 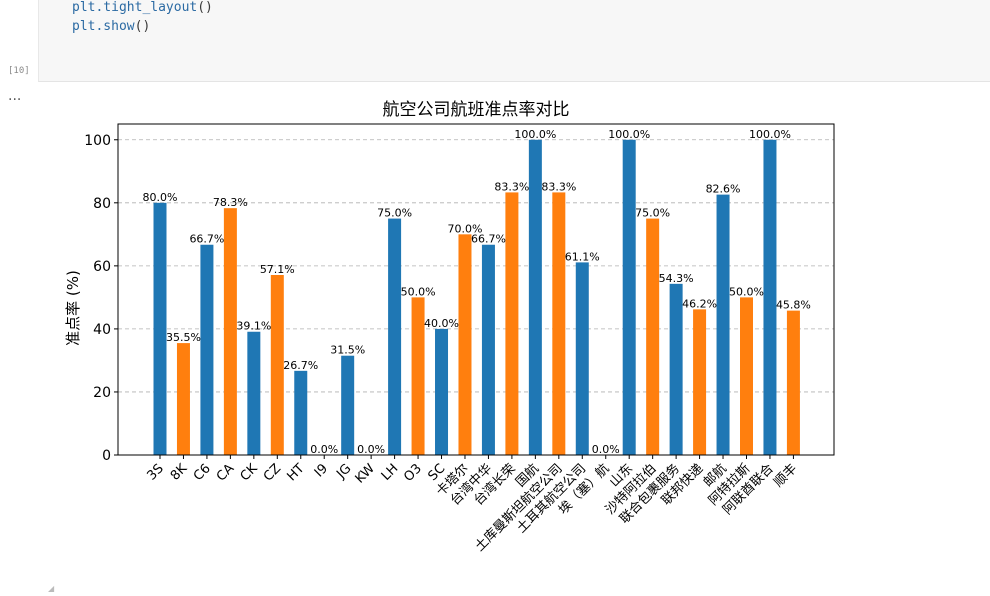 What do you see at coordinates (156, 472) in the screenshot?
I see `x-tick-label: 3S` at bounding box center [156, 472].